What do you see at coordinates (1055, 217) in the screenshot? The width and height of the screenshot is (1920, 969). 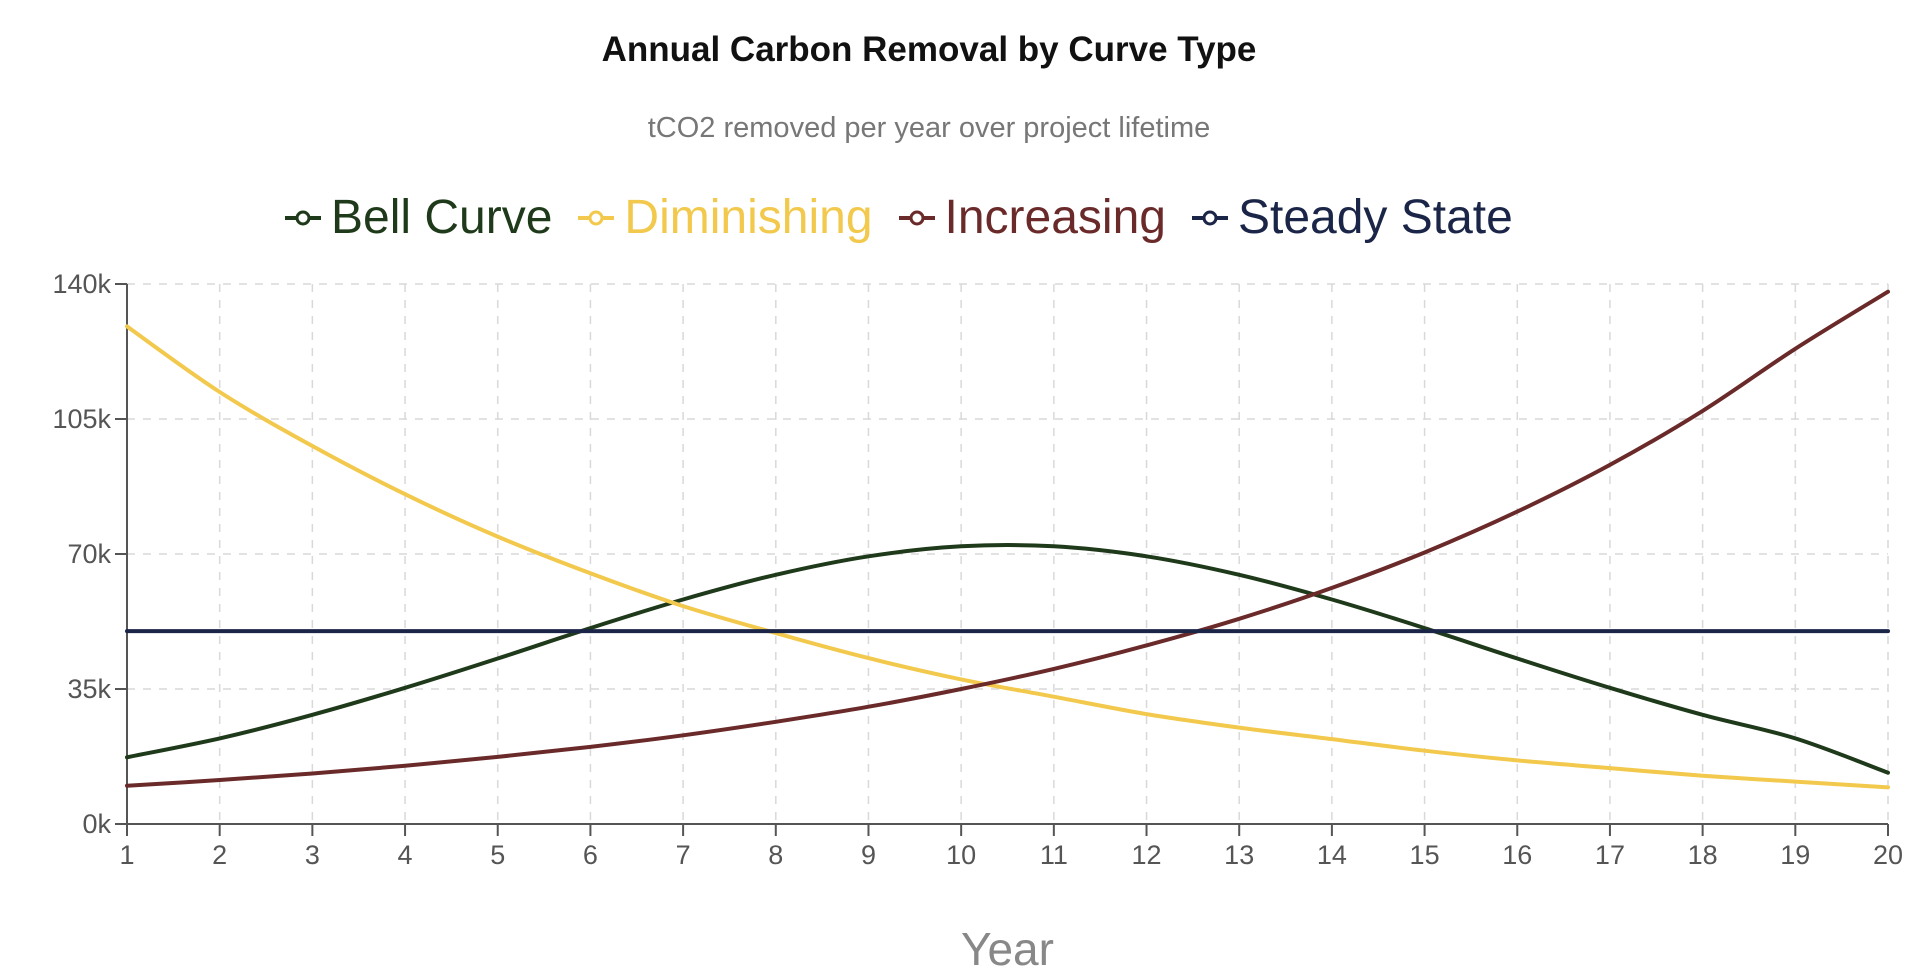 I see `legend-label-increasing: Increasing` at bounding box center [1055, 217].